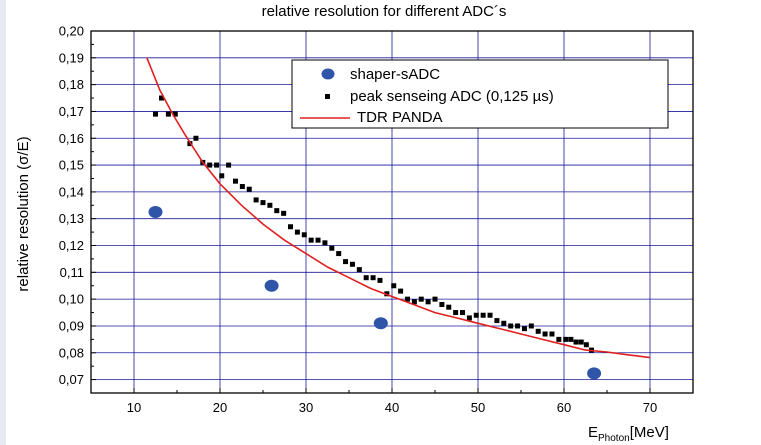 Image resolution: width=761 pixels, height=445 pixels. What do you see at coordinates (452, 96) in the screenshot?
I see `legend-label-peak-adc: peak senseing ADC (0,125 µs)` at bounding box center [452, 96].